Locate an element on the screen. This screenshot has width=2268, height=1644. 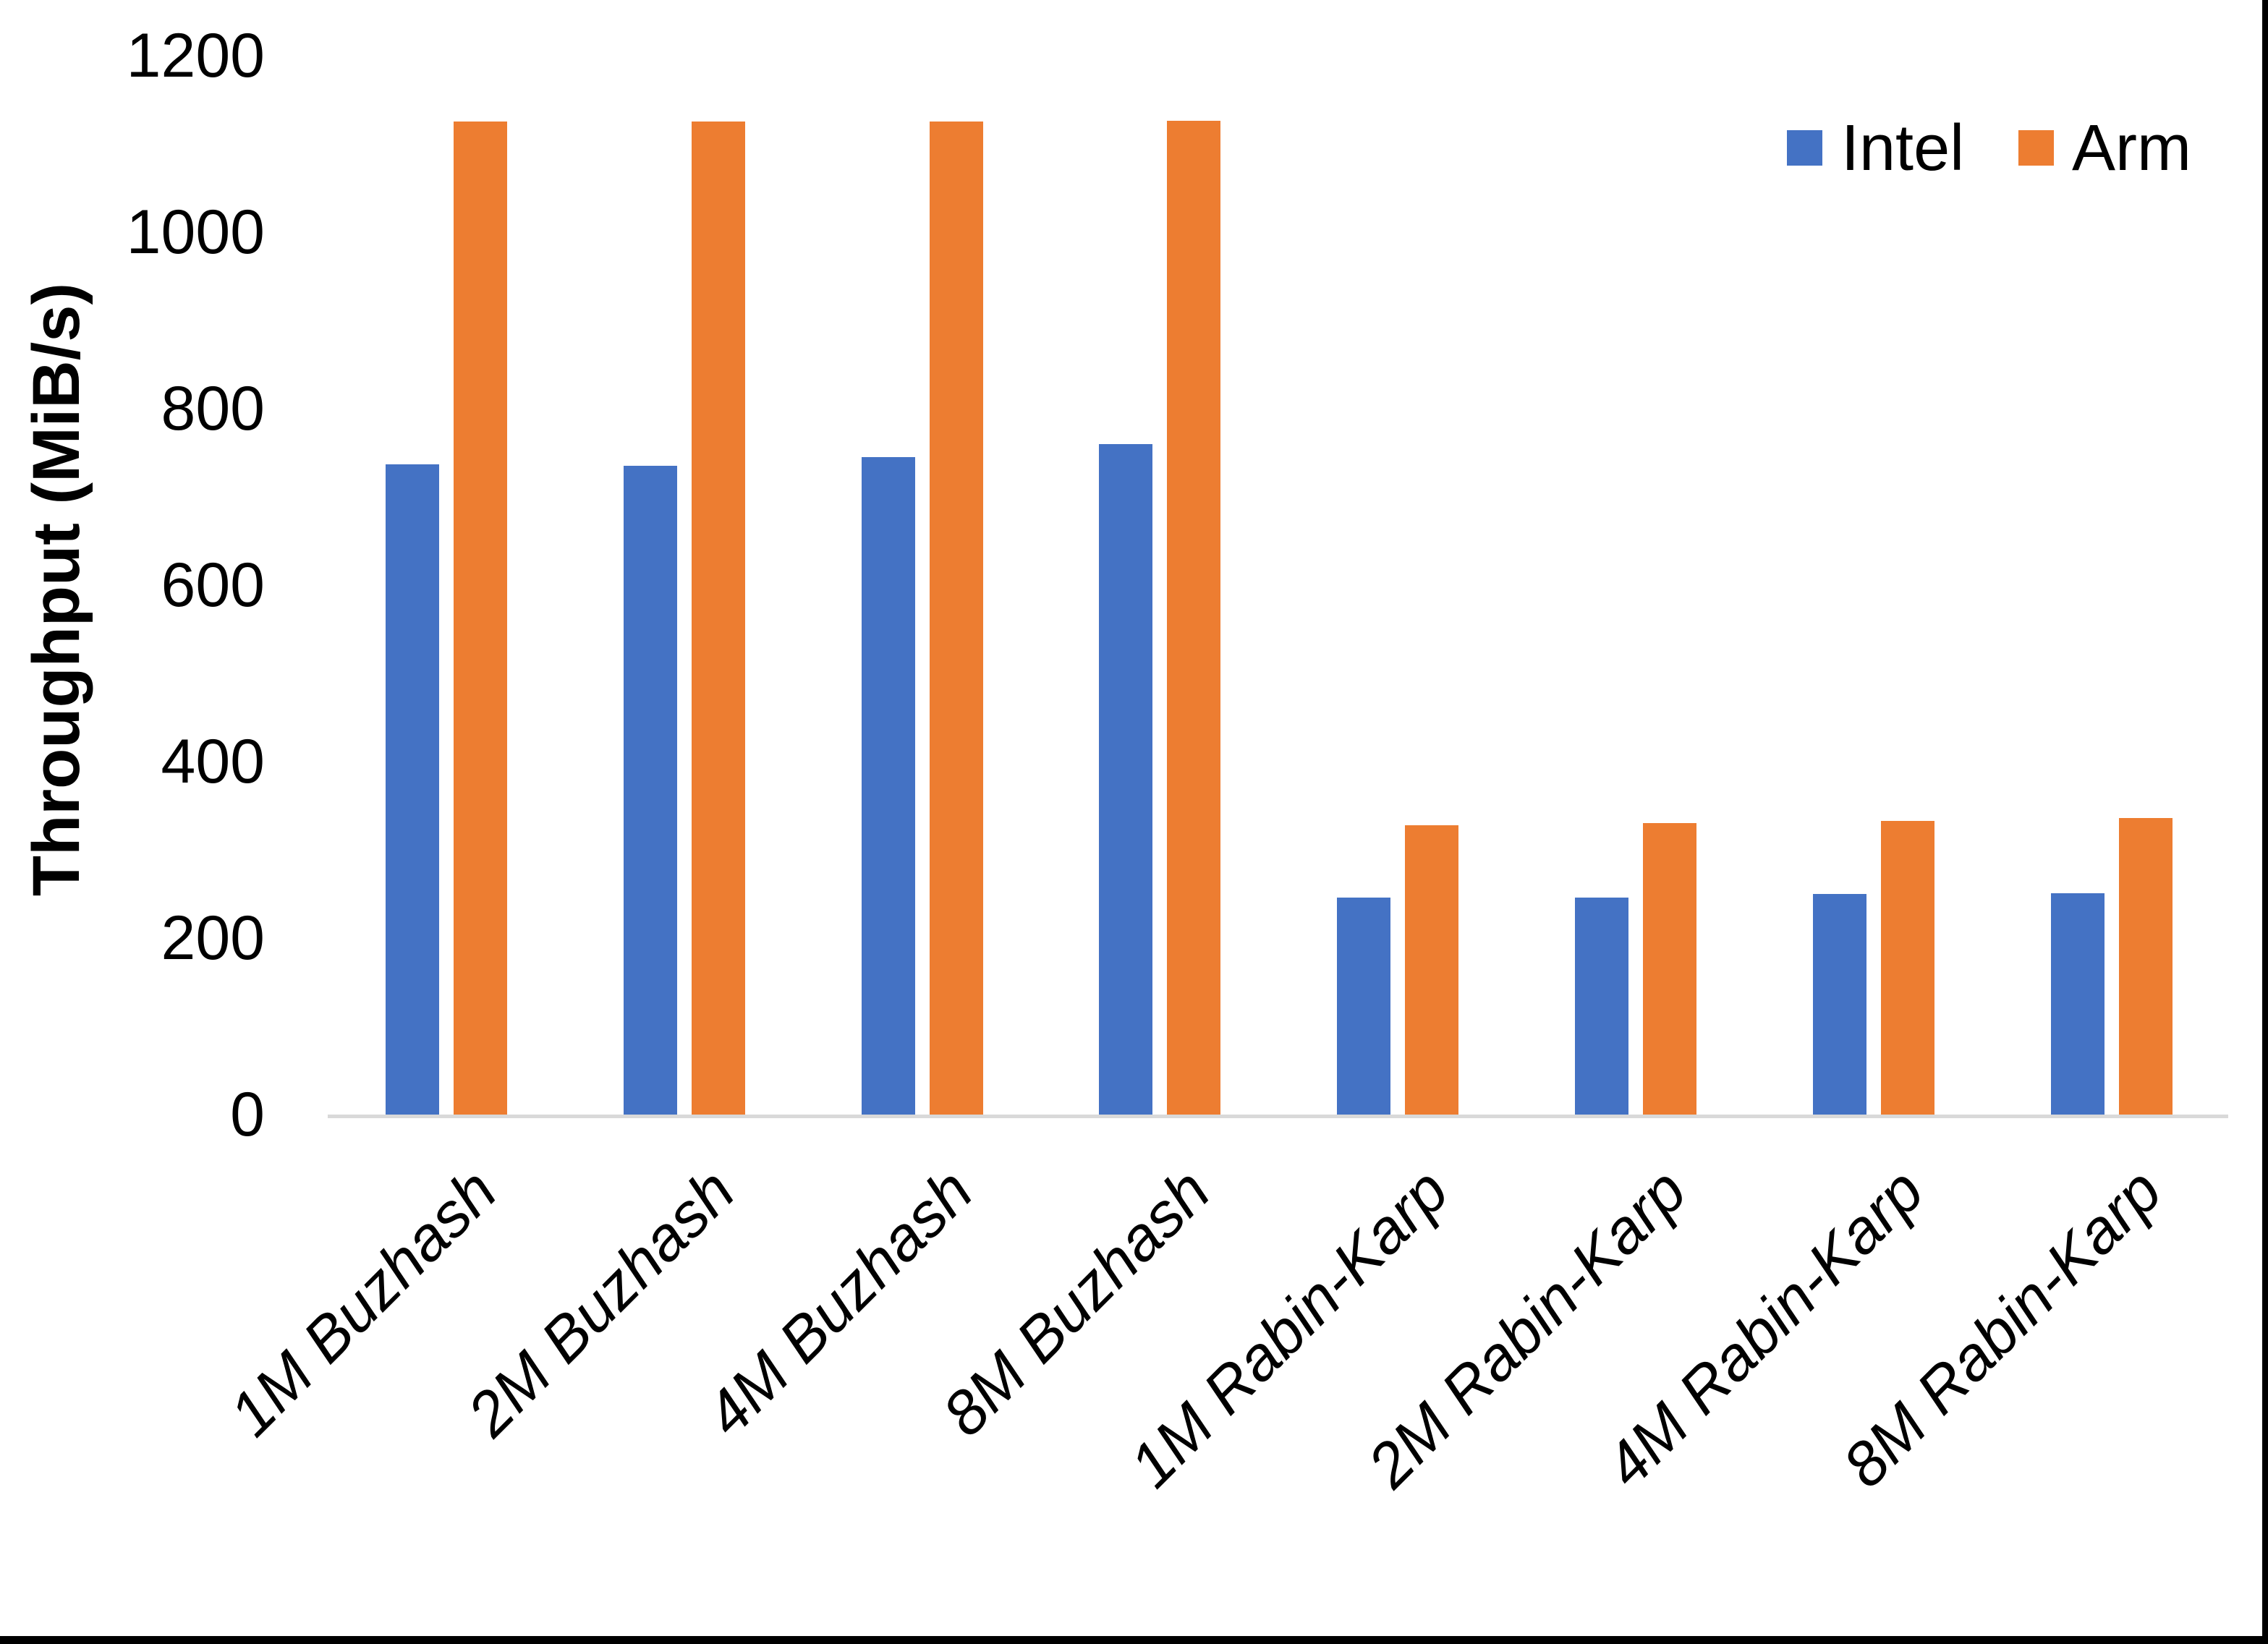
y-tick-label-800: 800 is located at coordinates (213, 408).